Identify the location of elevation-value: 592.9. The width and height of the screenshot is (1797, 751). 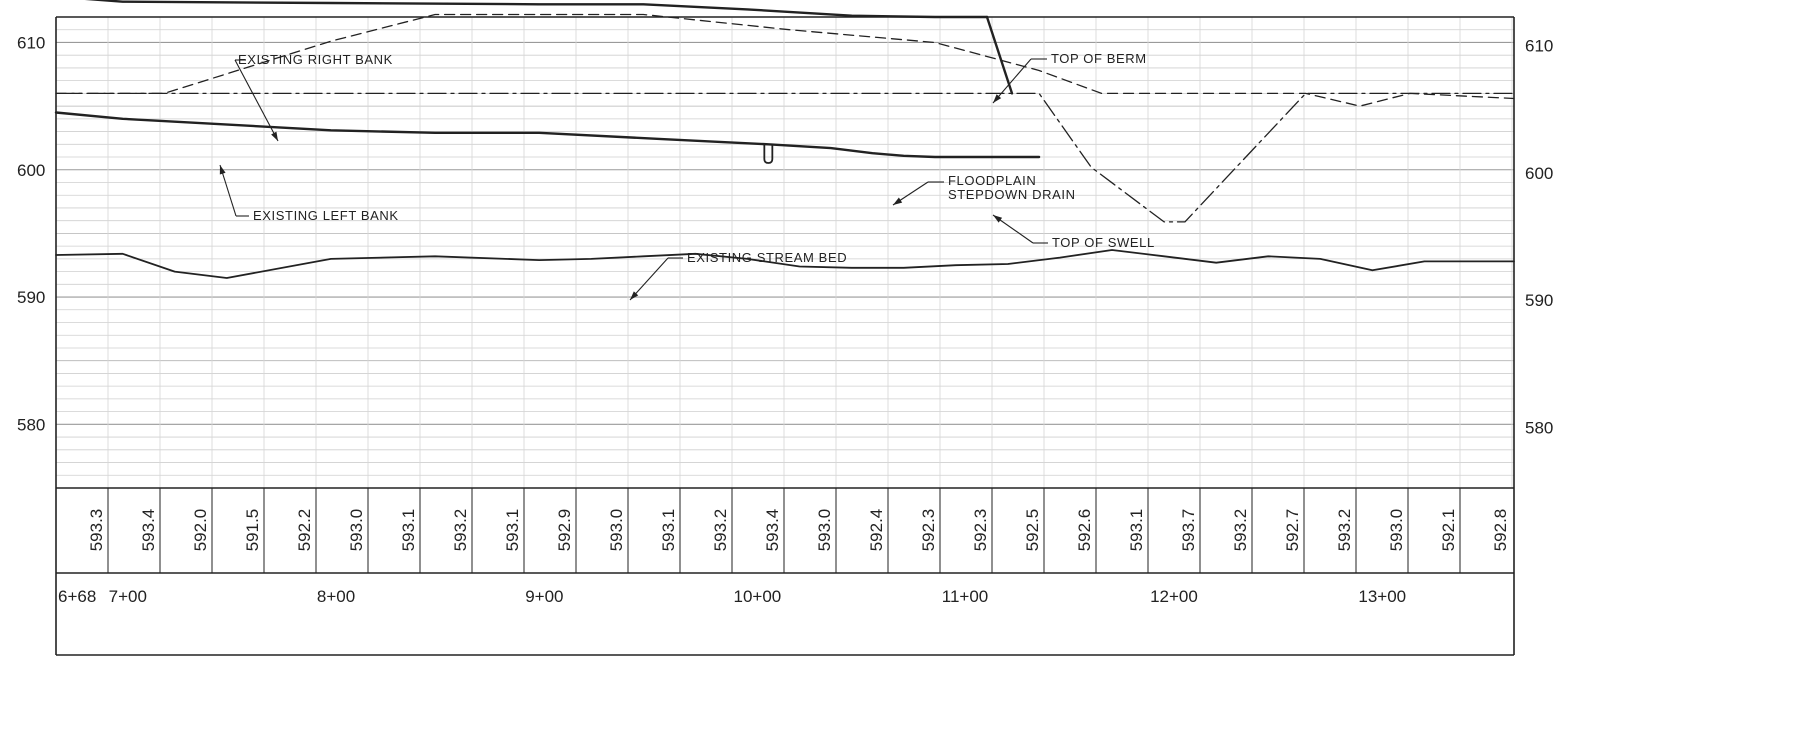
(564, 530).